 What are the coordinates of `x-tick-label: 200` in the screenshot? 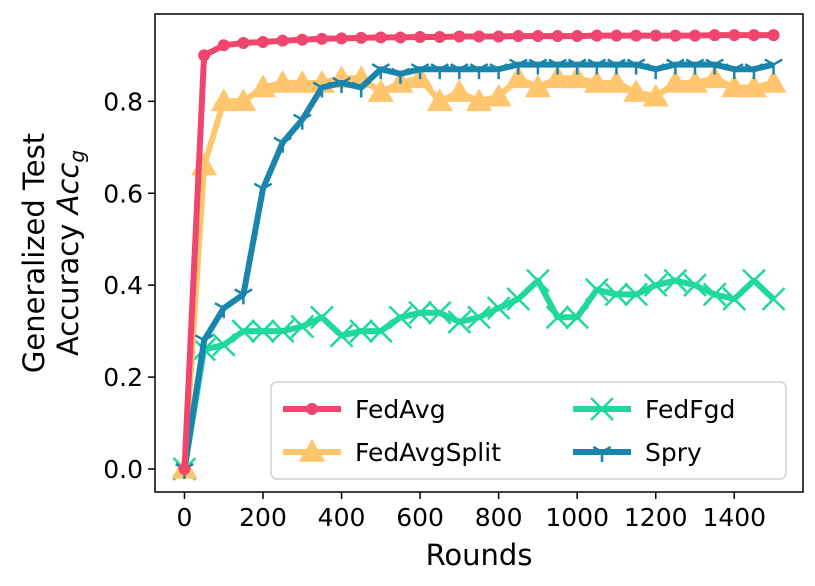 It's located at (263, 517).